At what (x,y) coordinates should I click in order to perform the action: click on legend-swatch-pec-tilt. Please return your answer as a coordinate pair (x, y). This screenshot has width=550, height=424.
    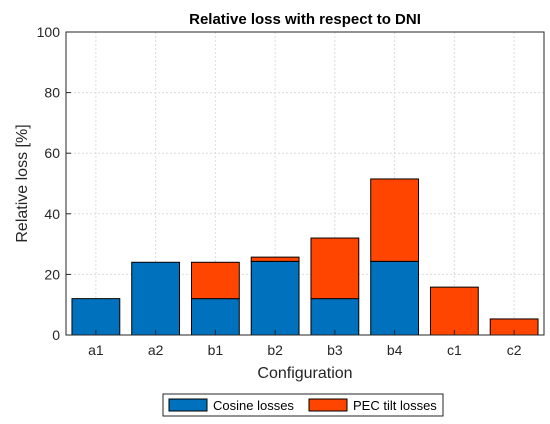
    Looking at the image, I should click on (328, 405).